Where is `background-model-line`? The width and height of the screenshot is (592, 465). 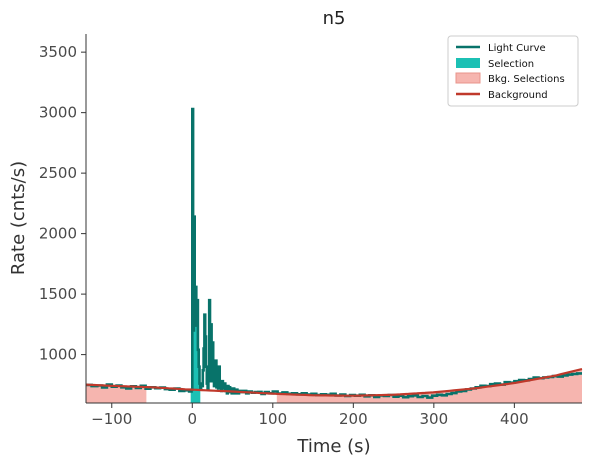
background-model-line is located at coordinates (334, 382).